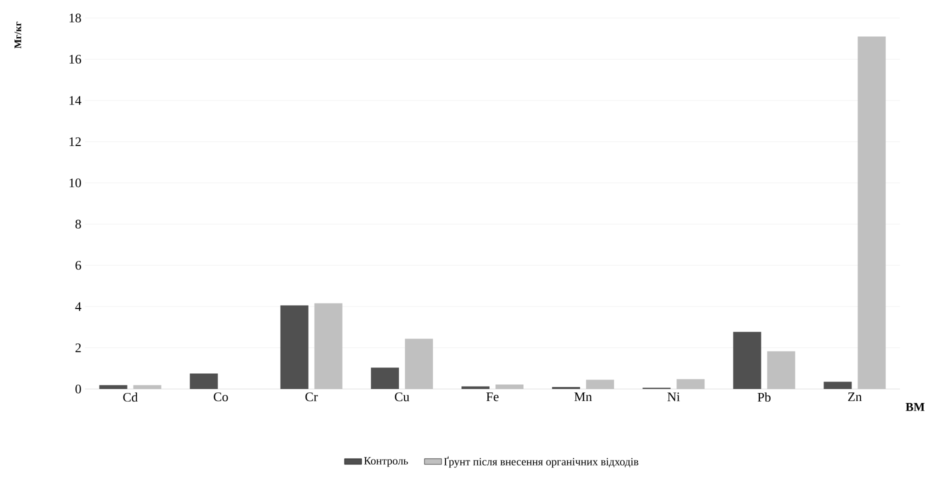  I want to click on x-tick-label: Ni, so click(673, 397).